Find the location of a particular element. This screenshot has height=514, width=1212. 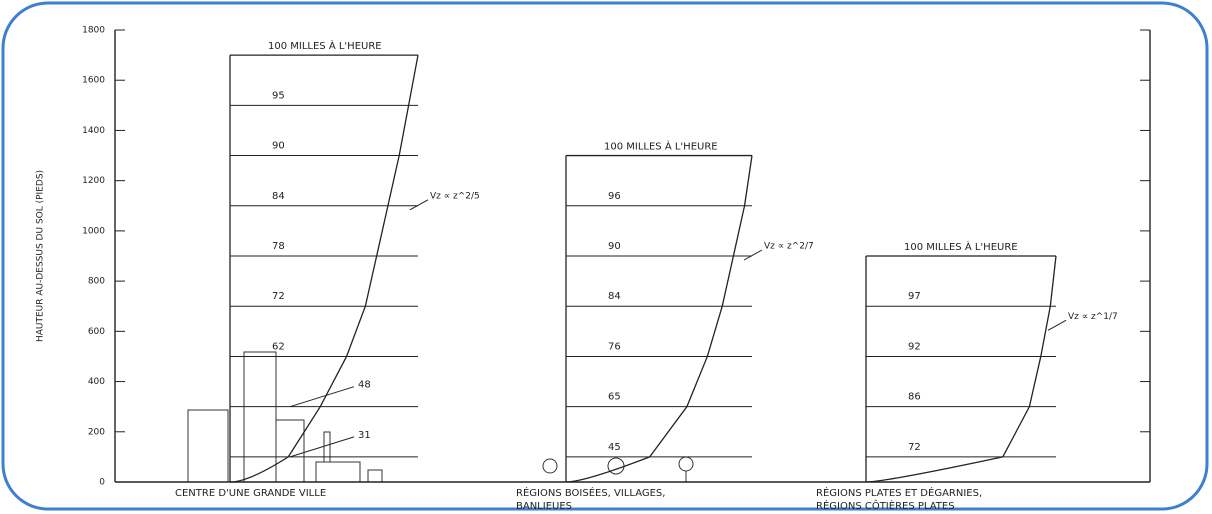

y-tick-label: 1200 is located at coordinates (93, 181).